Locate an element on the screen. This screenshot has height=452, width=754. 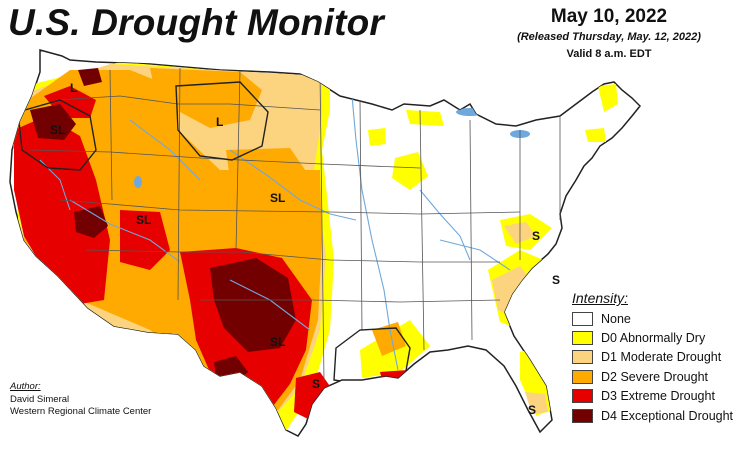
legend-label: D3 Extreme Drought is located at coordinates (658, 396).